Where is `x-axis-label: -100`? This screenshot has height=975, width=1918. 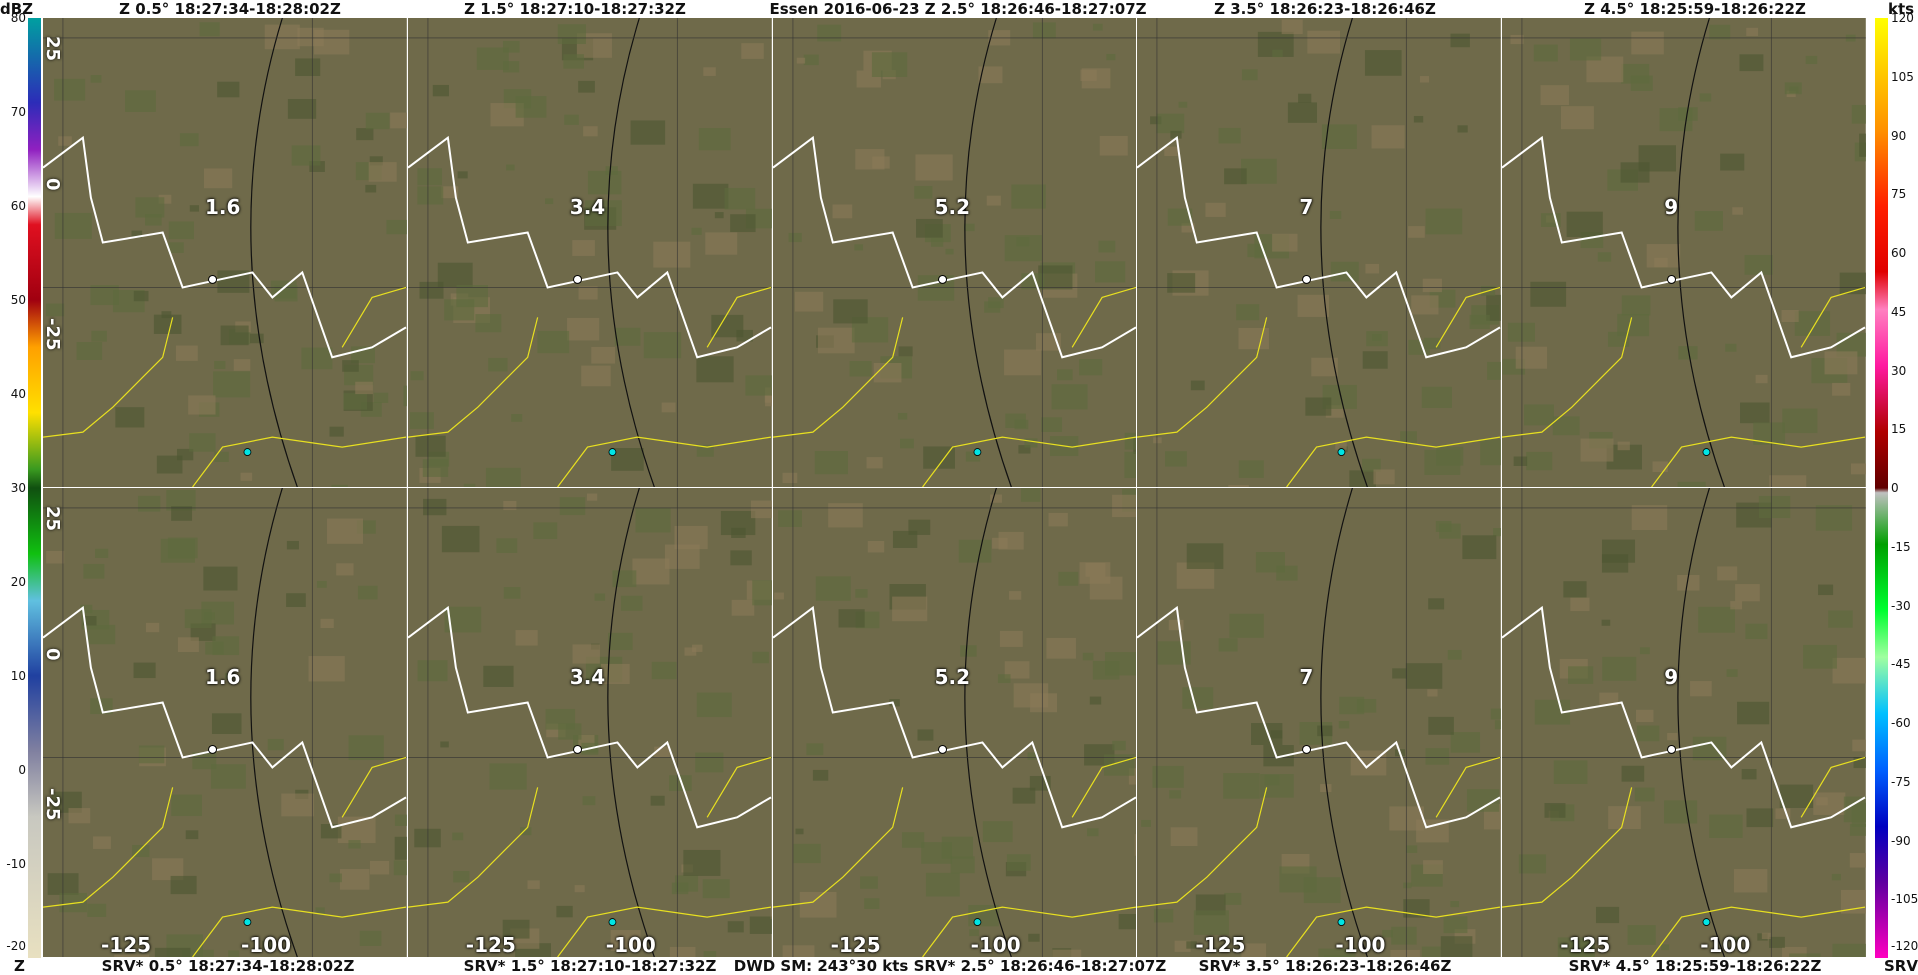 x-axis-label: -100 is located at coordinates (631, 945).